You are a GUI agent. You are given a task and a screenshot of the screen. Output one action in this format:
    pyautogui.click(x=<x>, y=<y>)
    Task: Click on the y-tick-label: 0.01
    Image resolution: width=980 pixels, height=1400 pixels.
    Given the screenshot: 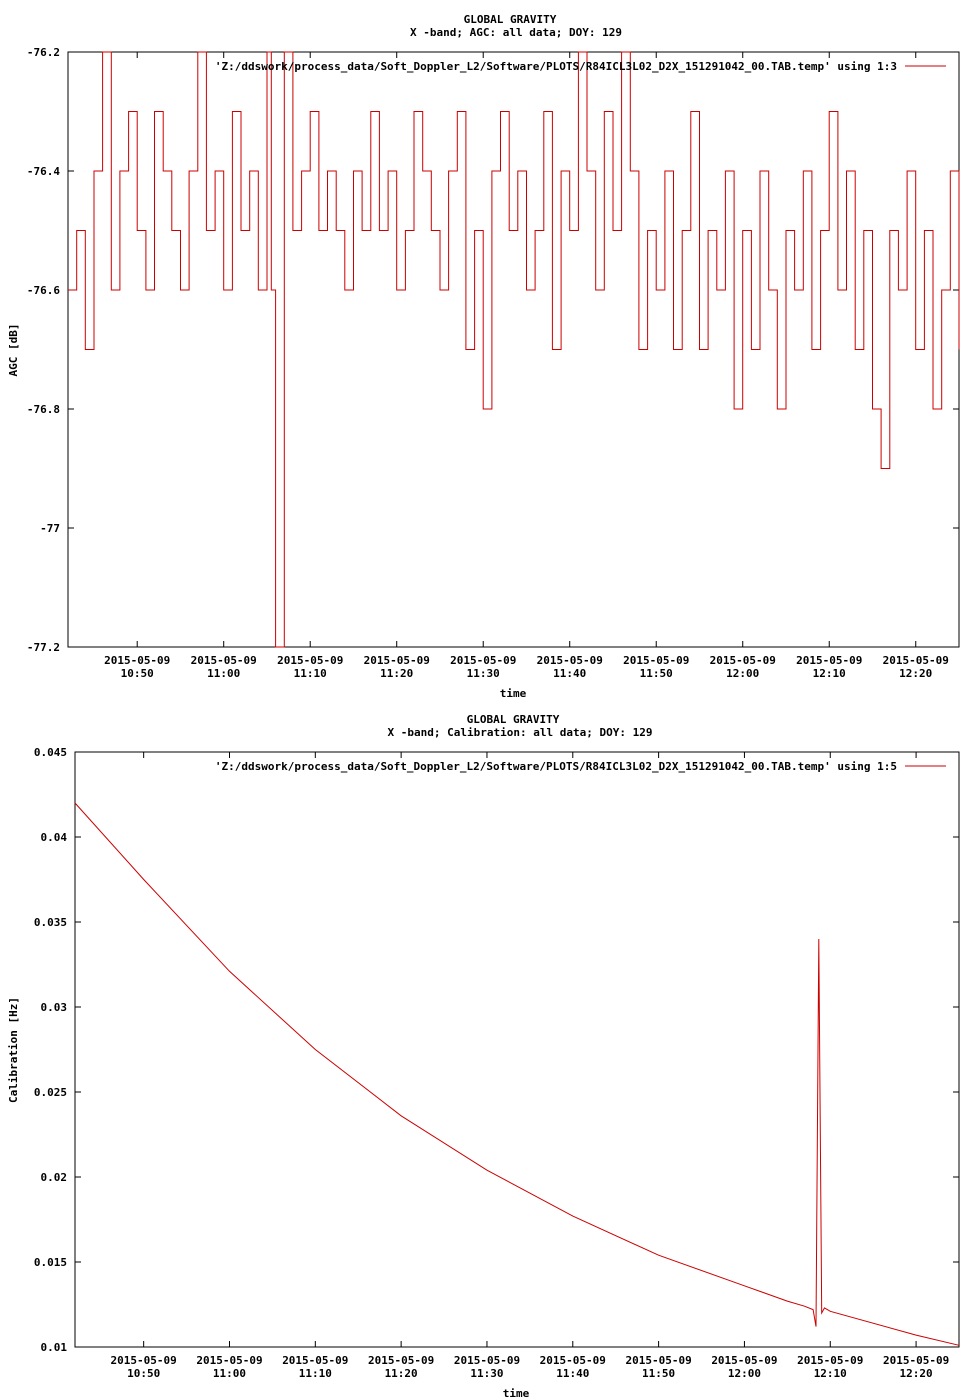 What is the action you would take?
    pyautogui.click(x=54, y=1347)
    